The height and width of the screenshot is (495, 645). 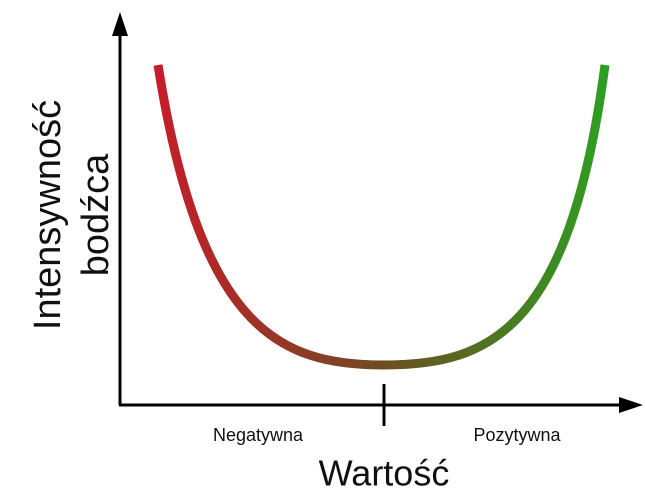 I want to click on x-label: Wartość, so click(x=384, y=473).